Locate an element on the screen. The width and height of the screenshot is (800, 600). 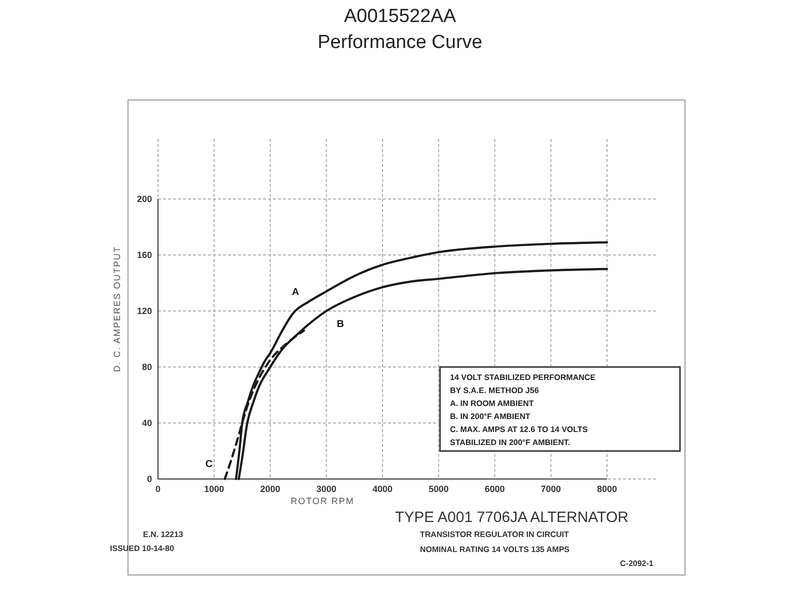
series-label: A is located at coordinates (296, 292).